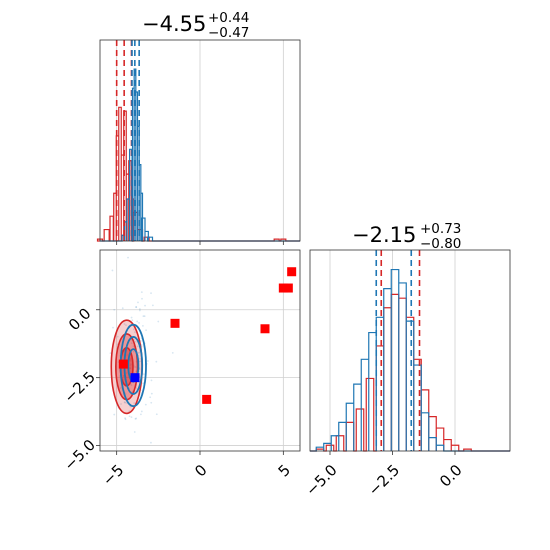  I want to click on hist-param1-panel, so click(198, 142).